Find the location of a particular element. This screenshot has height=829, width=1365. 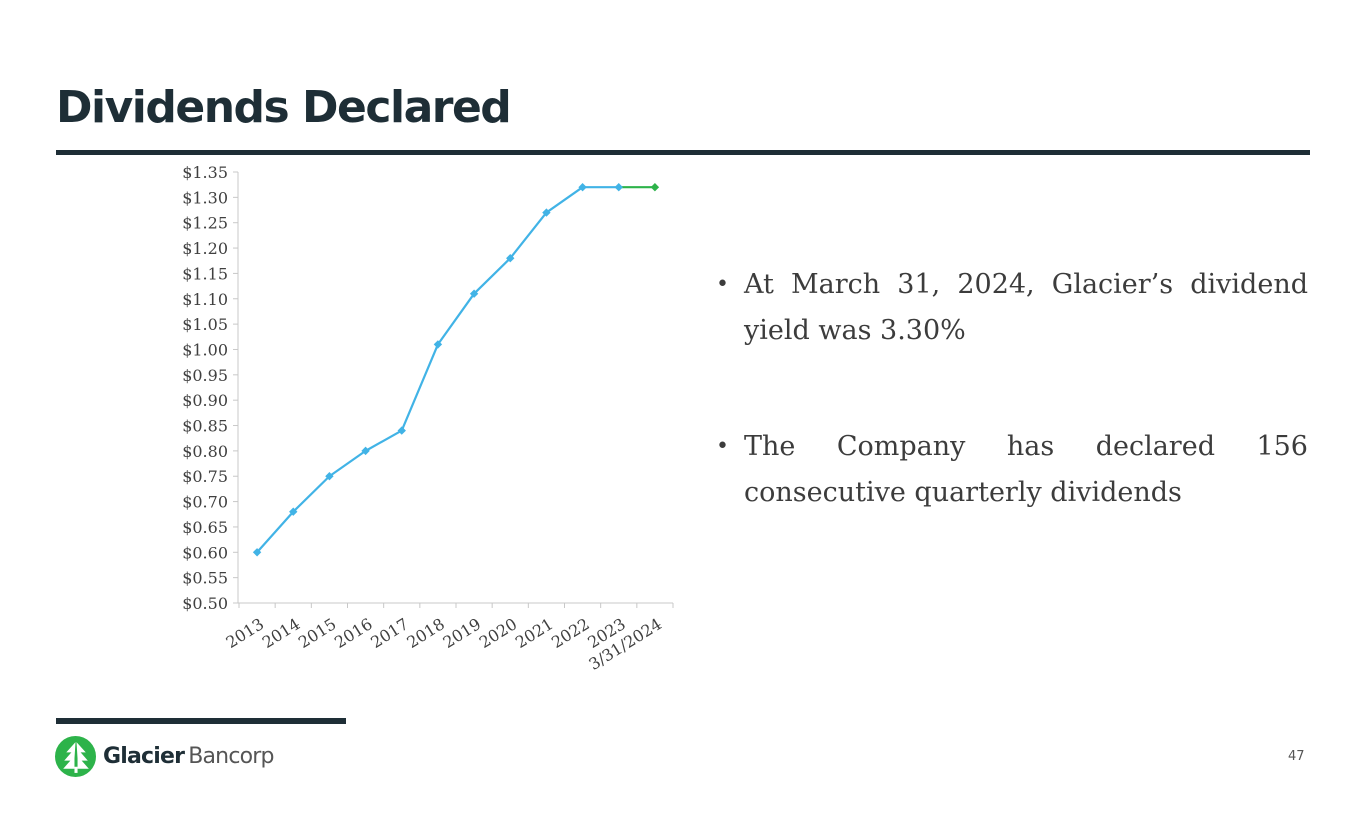

y-tick-label: $1.35 is located at coordinates (205, 172).